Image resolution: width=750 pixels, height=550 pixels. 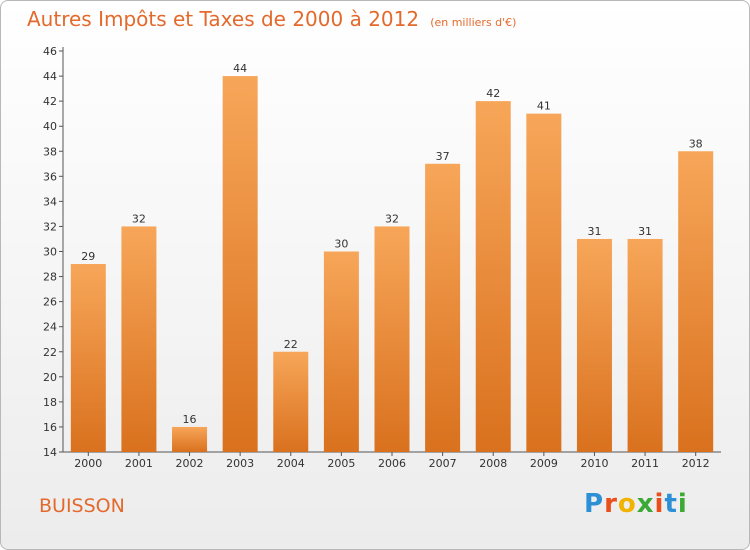 I want to click on x-tick-label: 2011, so click(x=645, y=463).